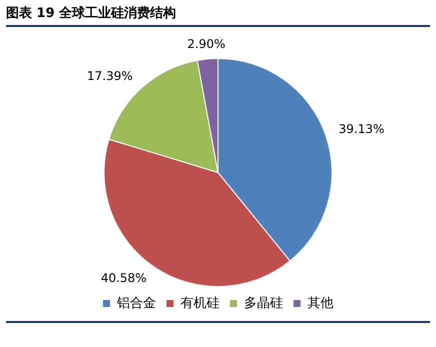 This screenshot has height=347, width=436. What do you see at coordinates (361, 129) in the screenshot?
I see `data-label: 39.13%` at bounding box center [361, 129].